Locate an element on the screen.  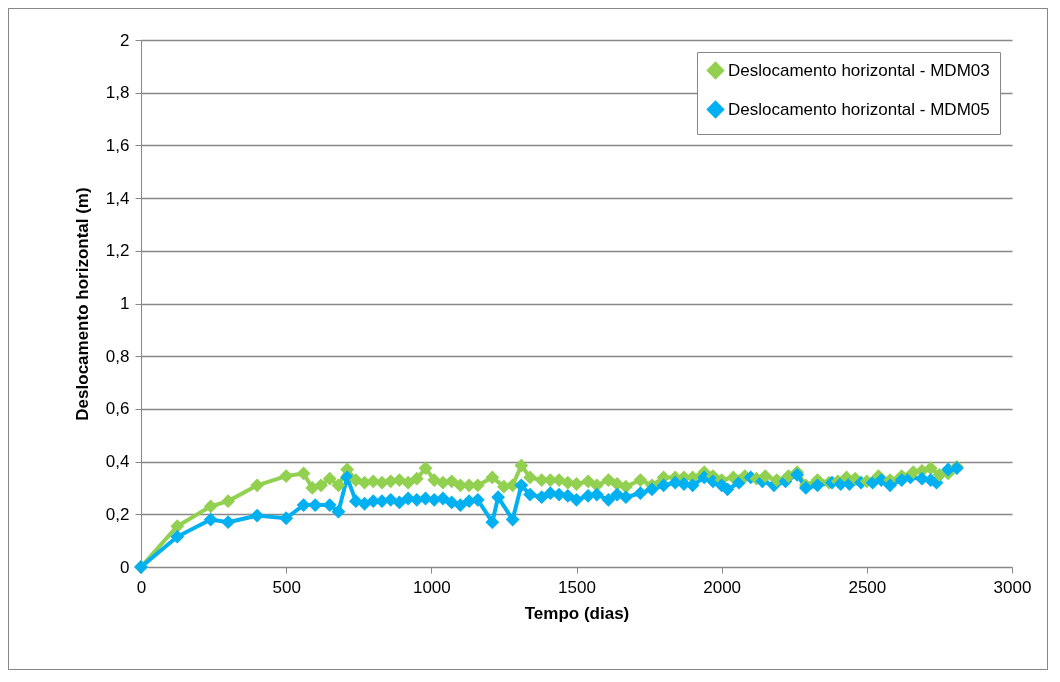
x-tick-label: 500 is located at coordinates (286, 587).